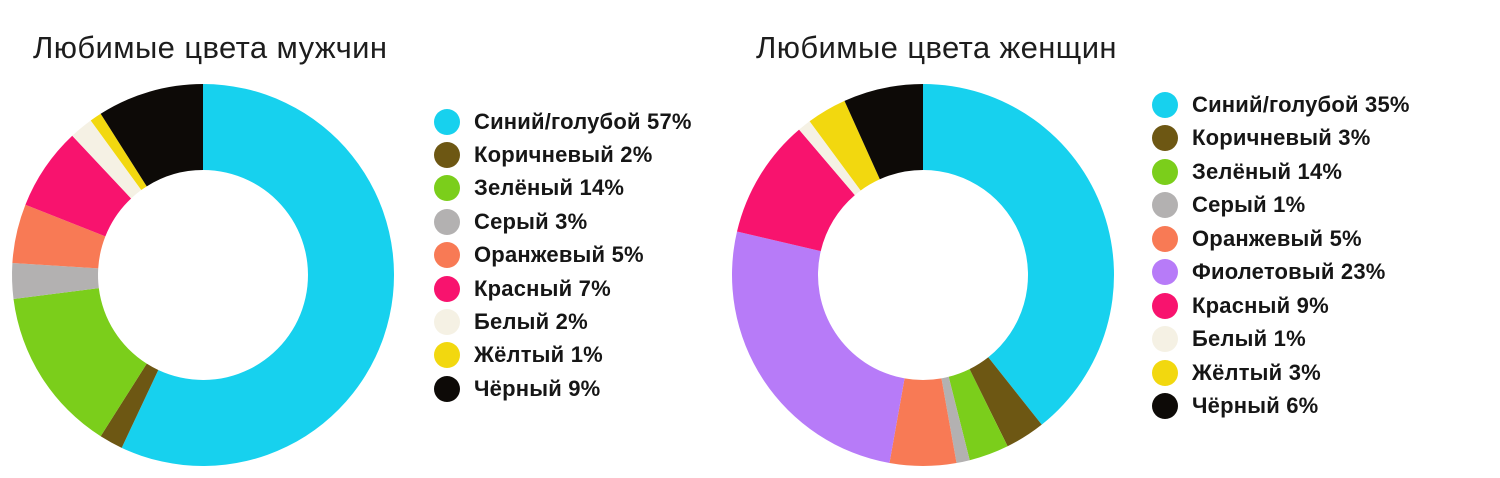 This screenshot has width=1500, height=478. What do you see at coordinates (542, 288) in the screenshot?
I see `legend-label: Красный 7%` at bounding box center [542, 288].